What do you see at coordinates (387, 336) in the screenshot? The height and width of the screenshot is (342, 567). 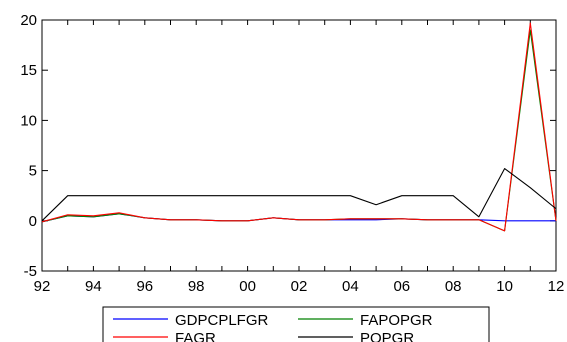 I see `legend-label-popgr: POPGR` at bounding box center [387, 336].